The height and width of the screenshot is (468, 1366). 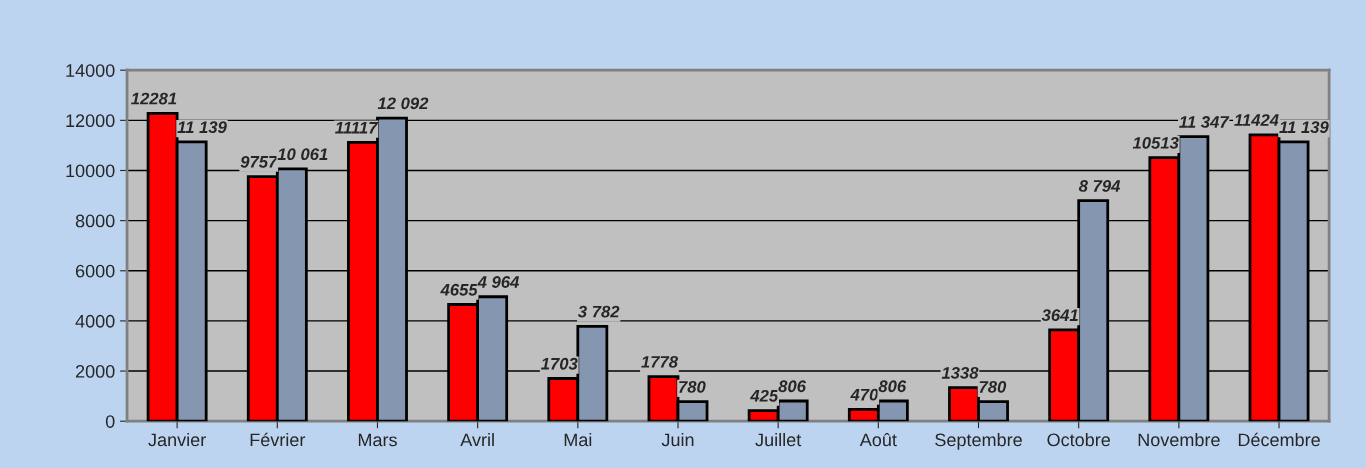 What do you see at coordinates (978, 441) in the screenshot?
I see `x-tick-label: Septembre` at bounding box center [978, 441].